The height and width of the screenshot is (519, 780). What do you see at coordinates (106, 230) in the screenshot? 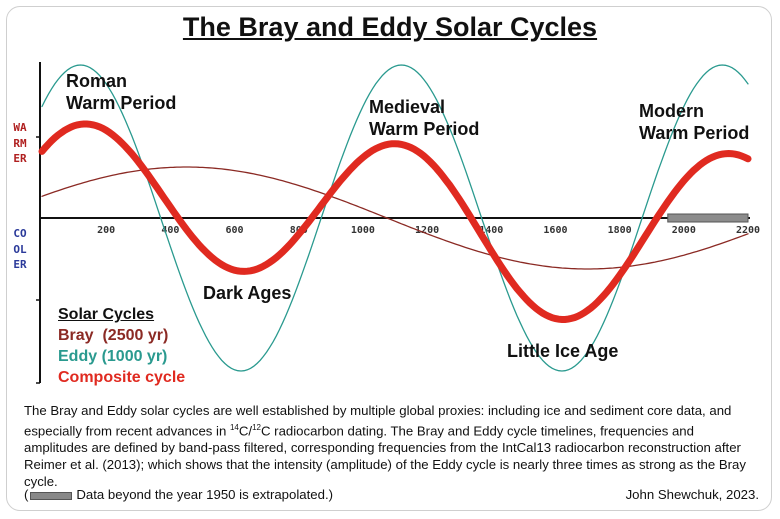
I see `x-tick-label: 200` at bounding box center [106, 230].